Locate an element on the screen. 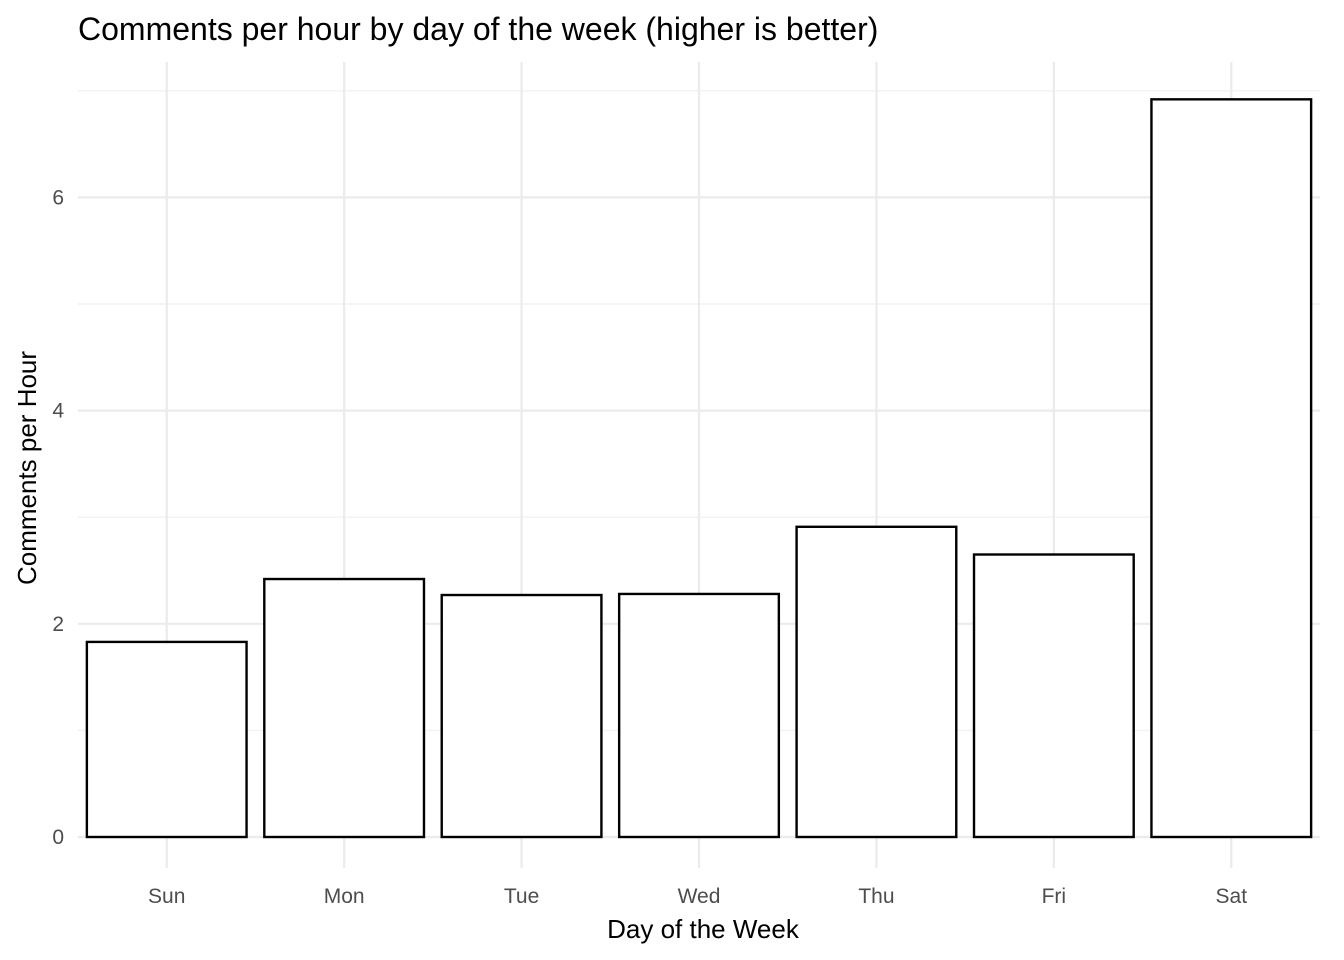 Image resolution: width=1344 pixels, height=960 pixels. bar-mon is located at coordinates (344, 708).